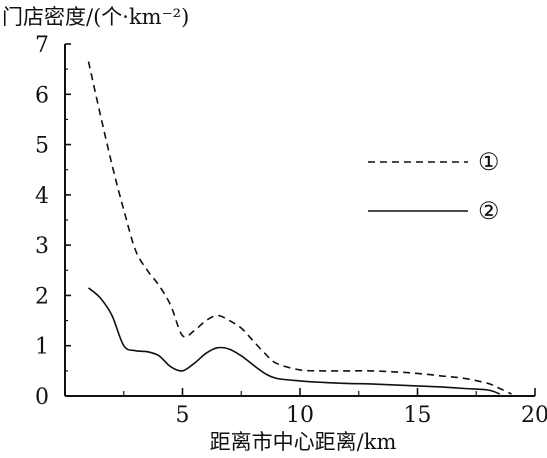 This screenshot has height=458, width=547. I want to click on y-tick-label: 0, so click(42, 397).